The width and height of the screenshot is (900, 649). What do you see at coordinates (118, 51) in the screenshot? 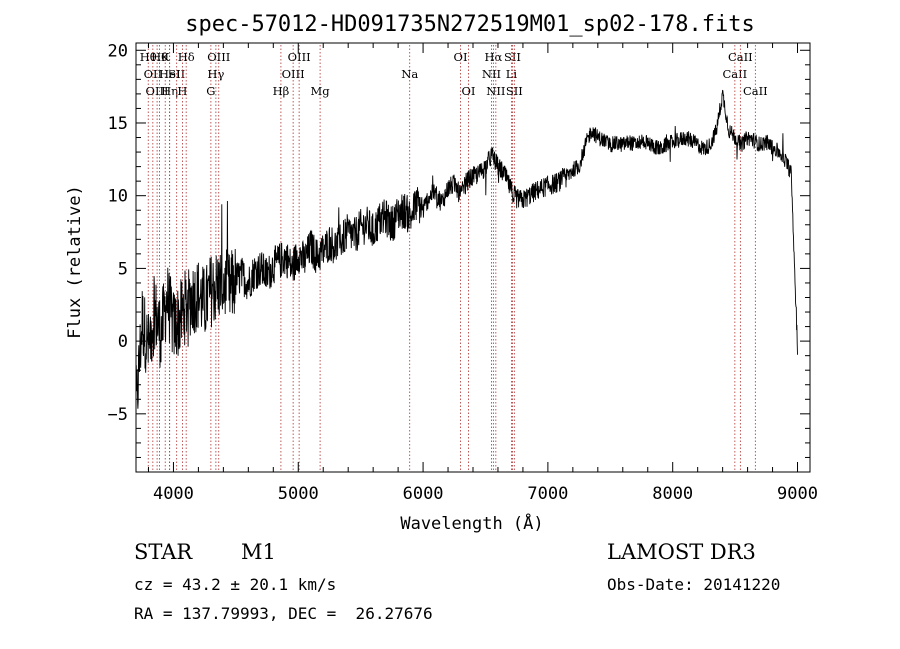
I see `y-tick-label-5: 20` at bounding box center [118, 51].